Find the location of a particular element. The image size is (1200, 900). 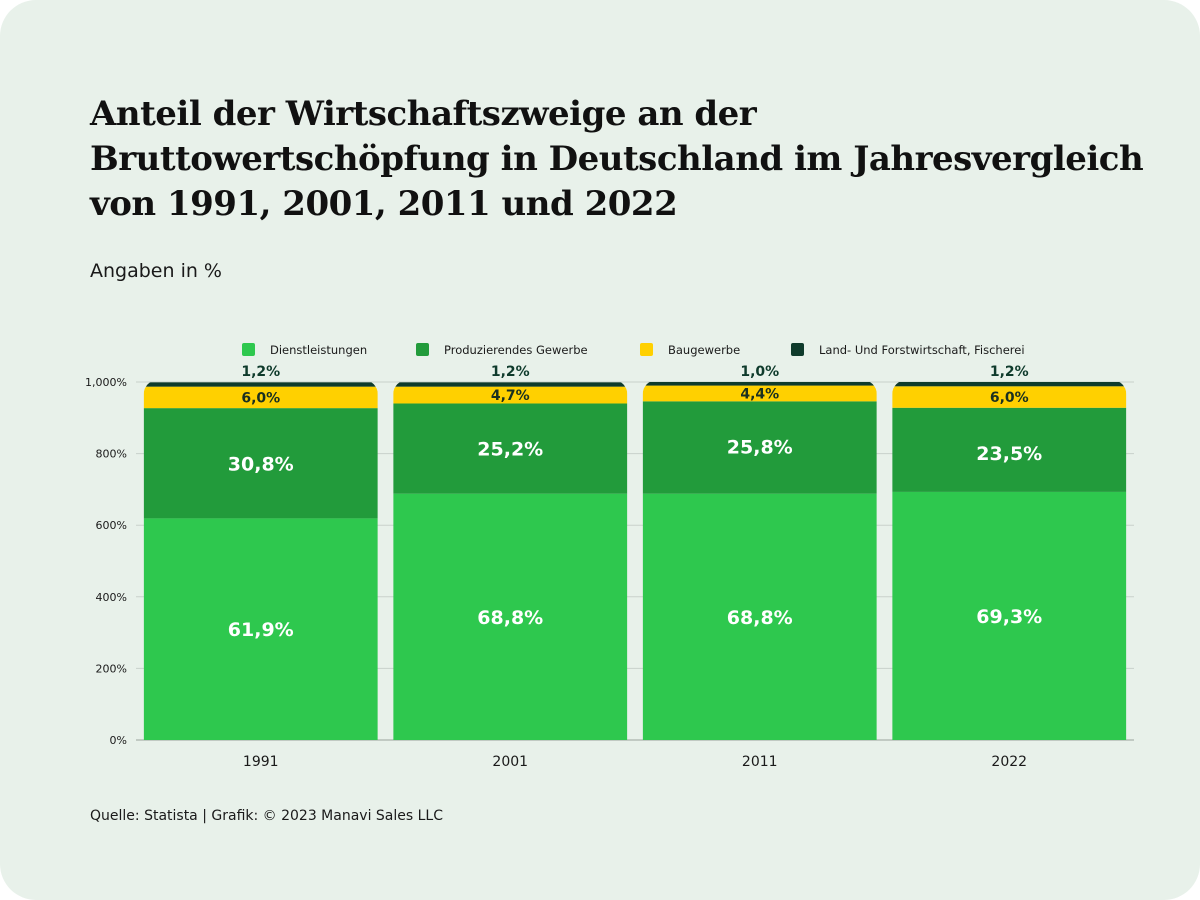

data-label: 4,4% is located at coordinates (759, 394).